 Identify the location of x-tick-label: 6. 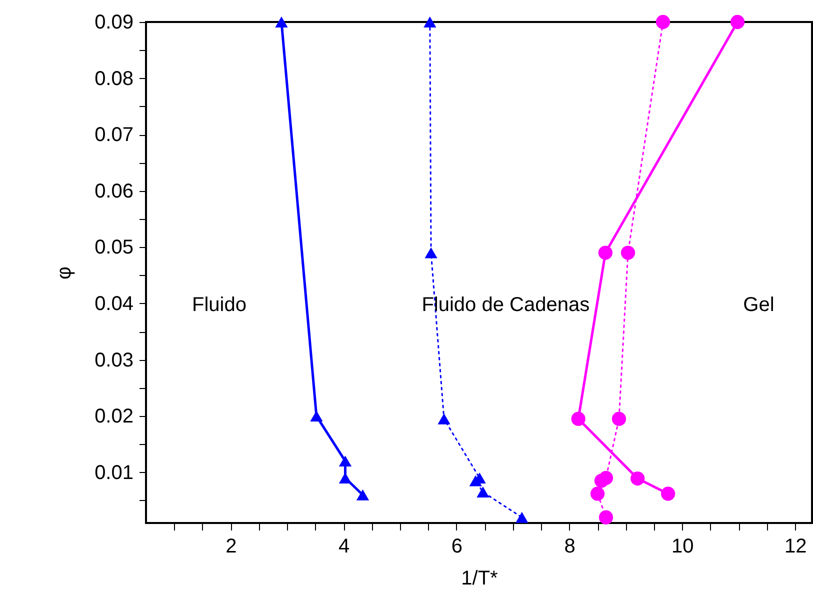
(456, 547).